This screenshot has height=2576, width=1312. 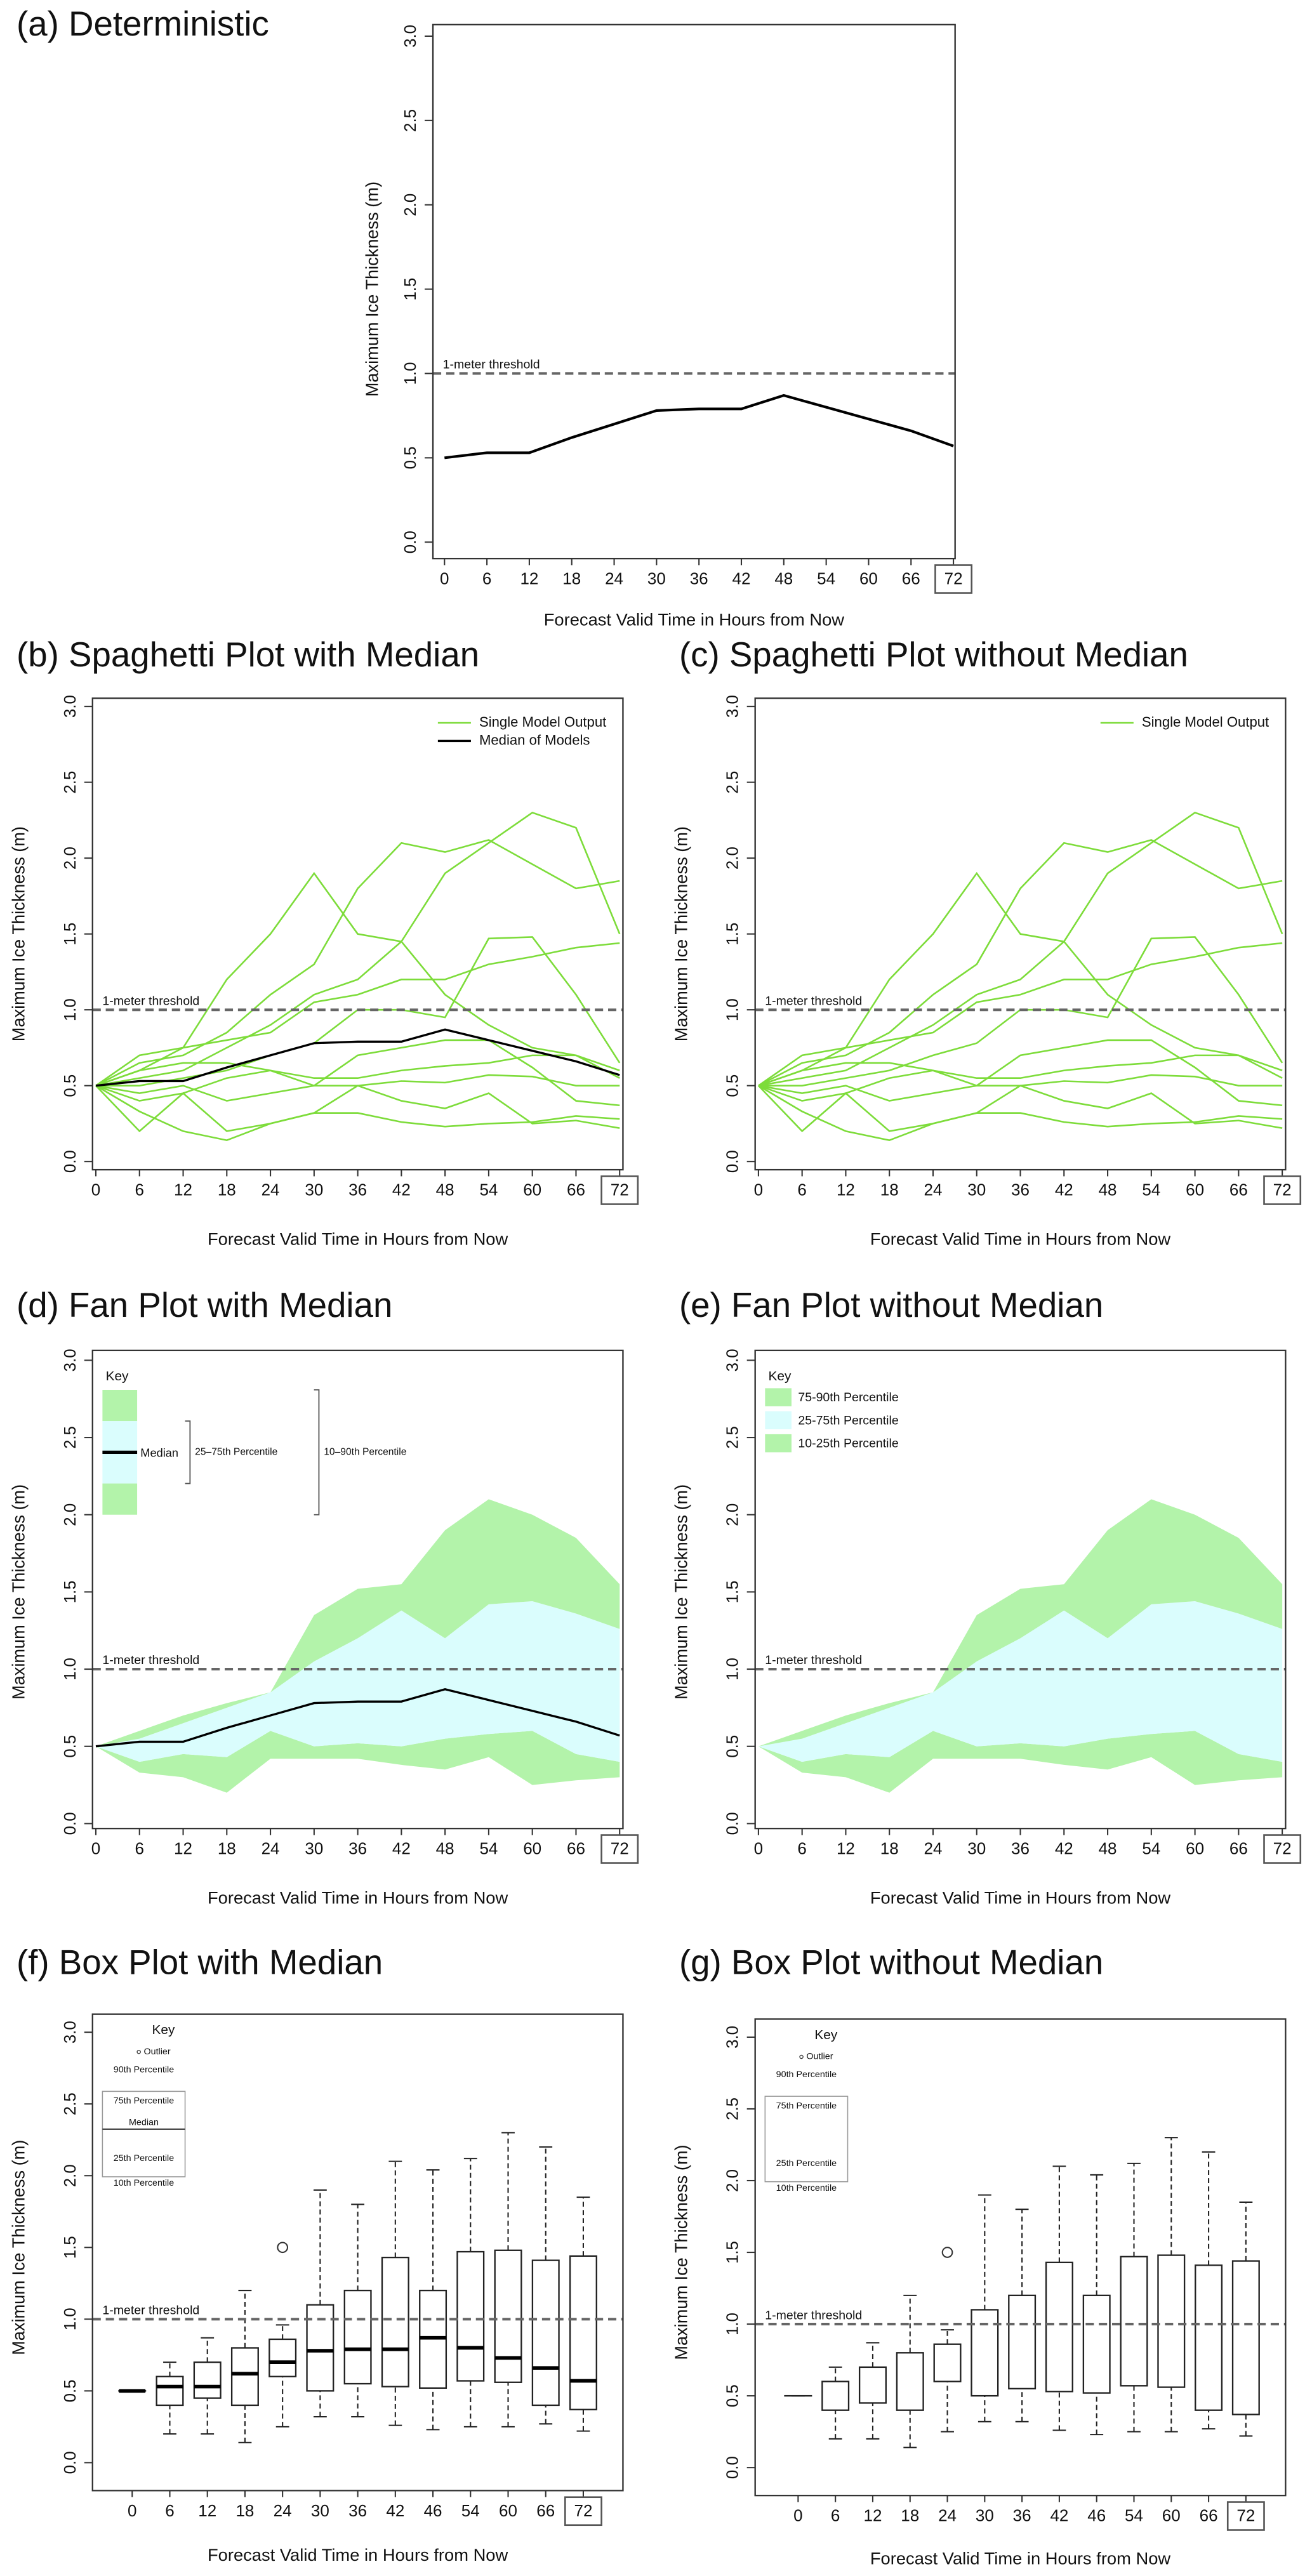 I want to click on panel-title: (b) Spaghetti Plot with Median, so click(x=248, y=654).